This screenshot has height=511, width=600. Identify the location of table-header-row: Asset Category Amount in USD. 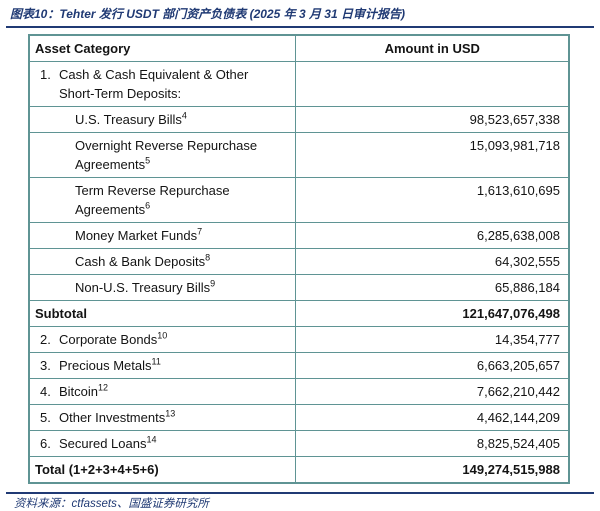
(299, 48).